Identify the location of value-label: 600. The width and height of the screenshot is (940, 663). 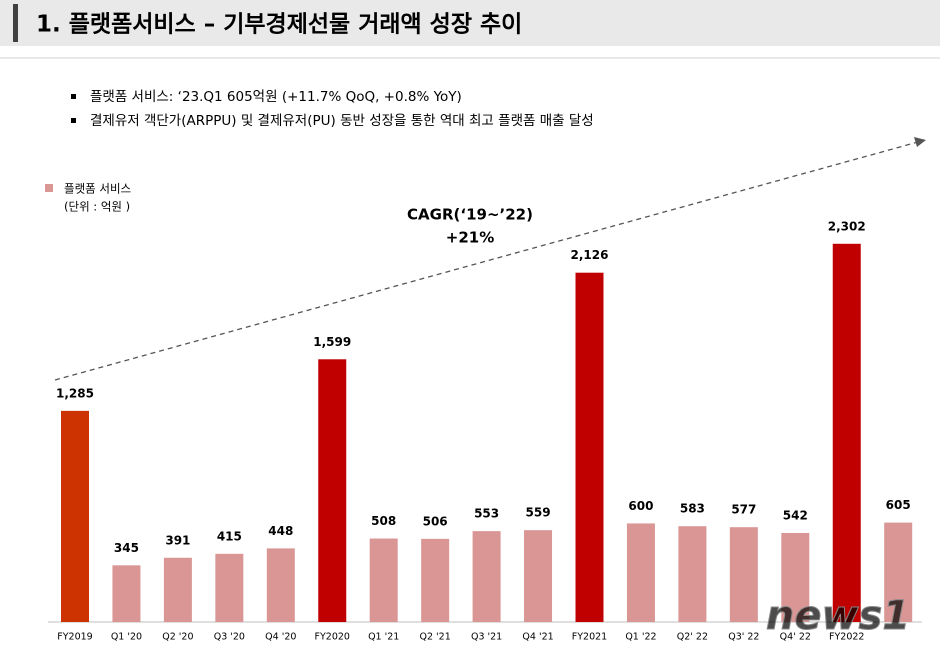
(640, 506).